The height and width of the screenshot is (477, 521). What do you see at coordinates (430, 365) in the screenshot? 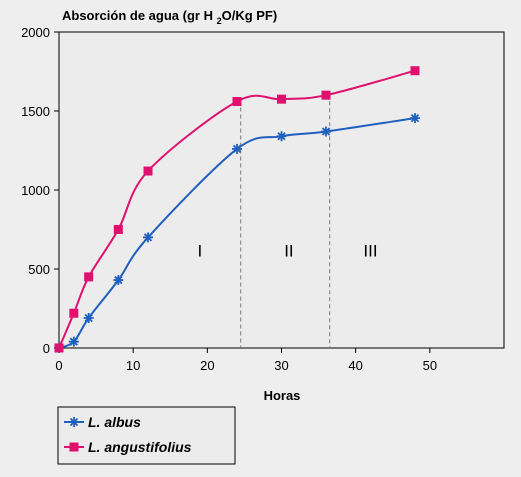
I see `x-tick-label: 50` at bounding box center [430, 365].